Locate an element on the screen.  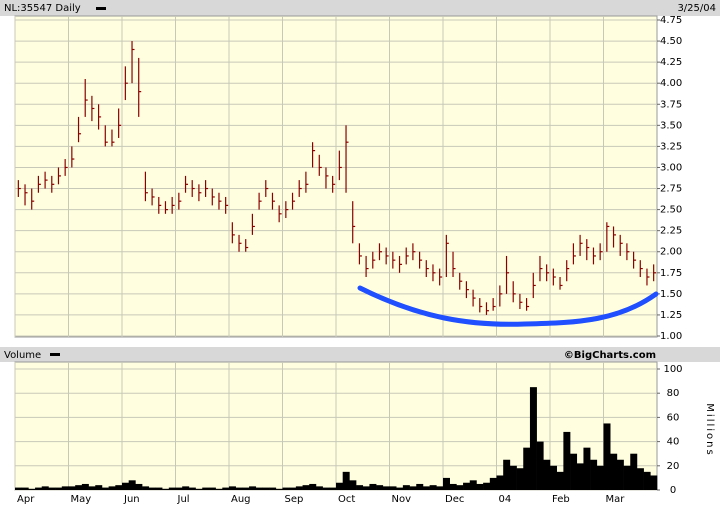
y-tick-label: 1.75 is located at coordinates (671, 273).